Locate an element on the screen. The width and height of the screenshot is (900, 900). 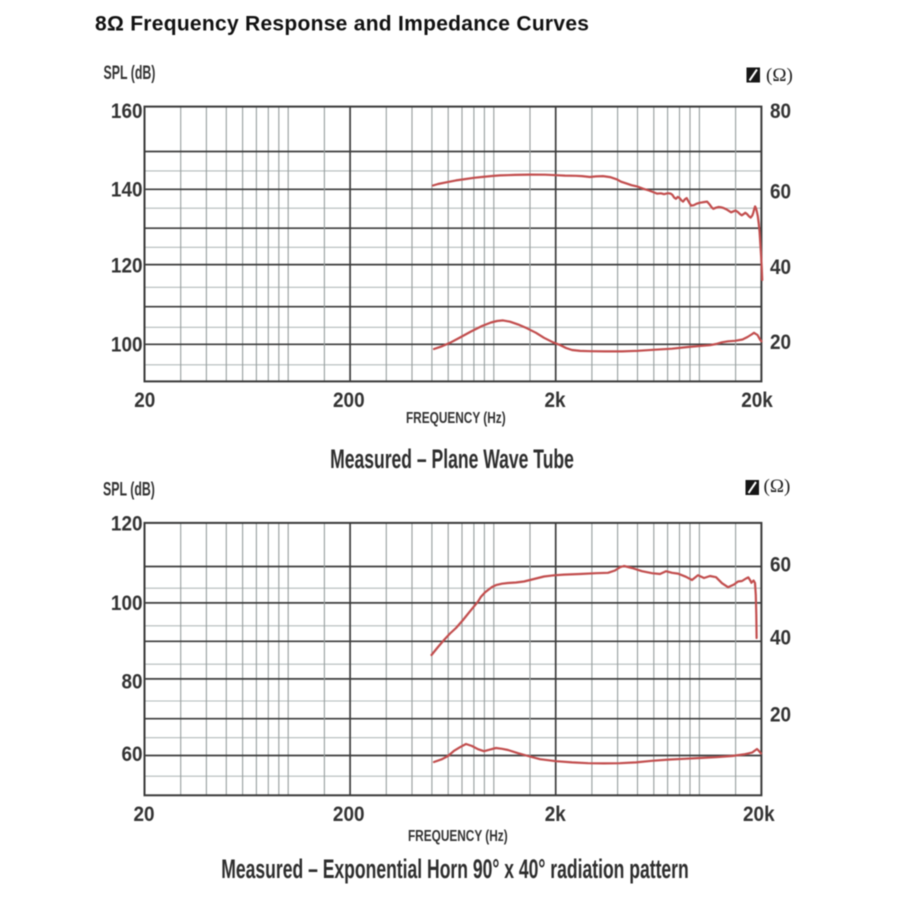
svg-text: Measured – Plane Wave Tube is located at coordinates (452, 458).